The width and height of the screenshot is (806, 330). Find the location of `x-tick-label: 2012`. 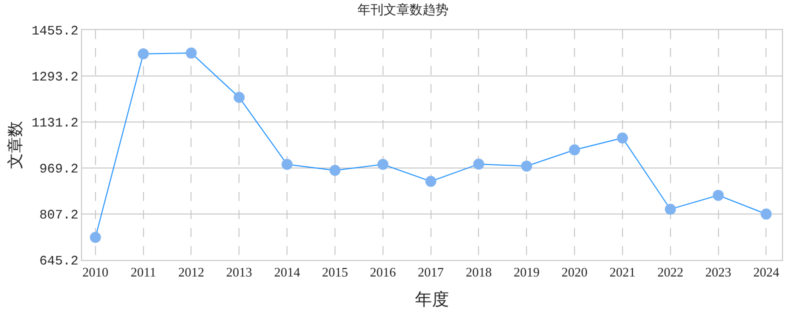

x-tick-label: 2012 is located at coordinates (191, 272).